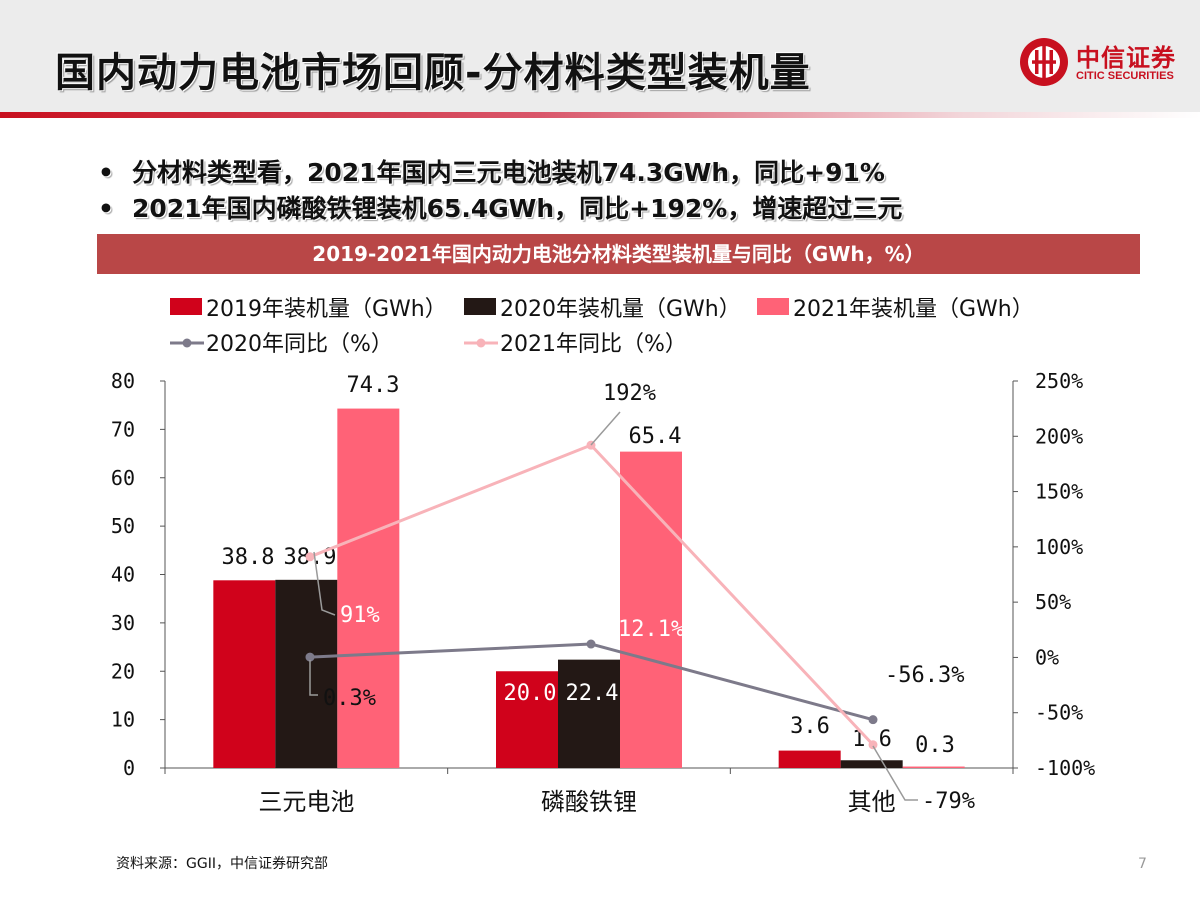 The image size is (1200, 900). Describe the element at coordinates (810, 726) in the screenshot. I see `bar-value-label: 3.6` at that location.